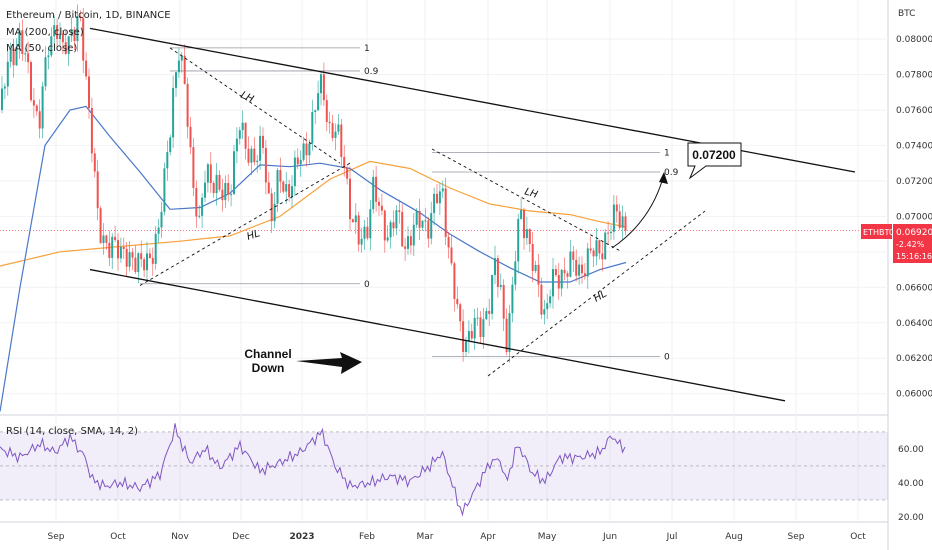 The height and width of the screenshot is (550, 932). Describe the element at coordinates (254, 235) in the screenshot. I see `hl-label-1: HL` at that location.